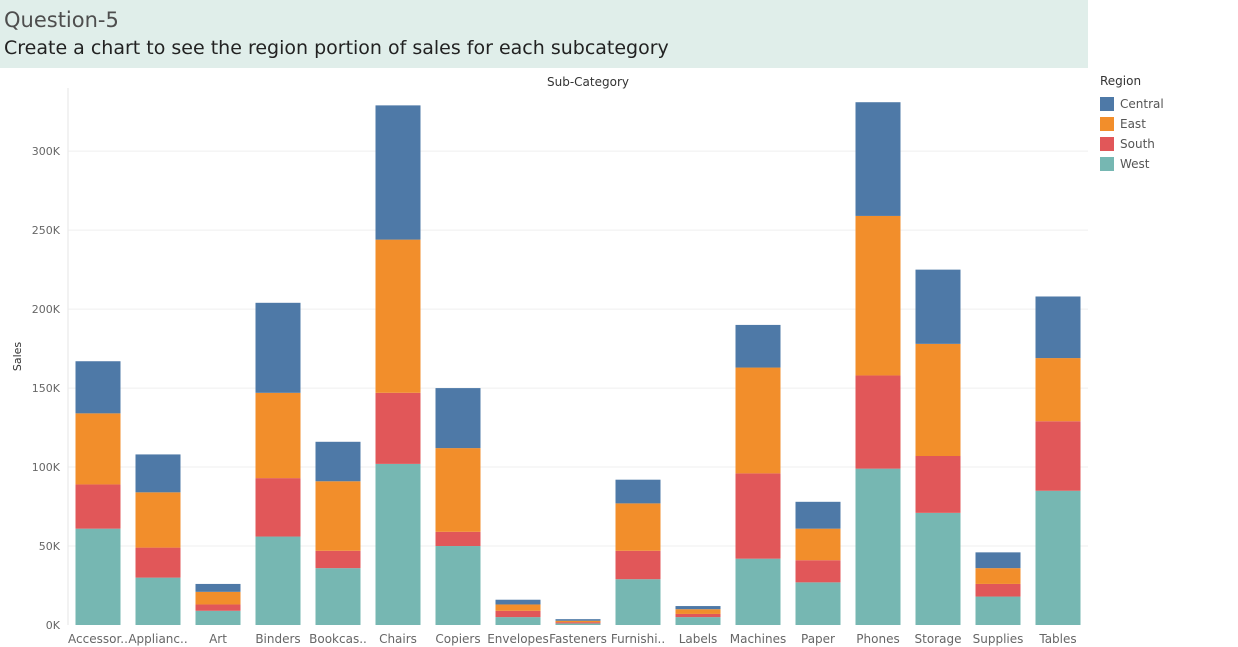  What do you see at coordinates (458, 418) in the screenshot?
I see `bar-copiers-central` at bounding box center [458, 418].